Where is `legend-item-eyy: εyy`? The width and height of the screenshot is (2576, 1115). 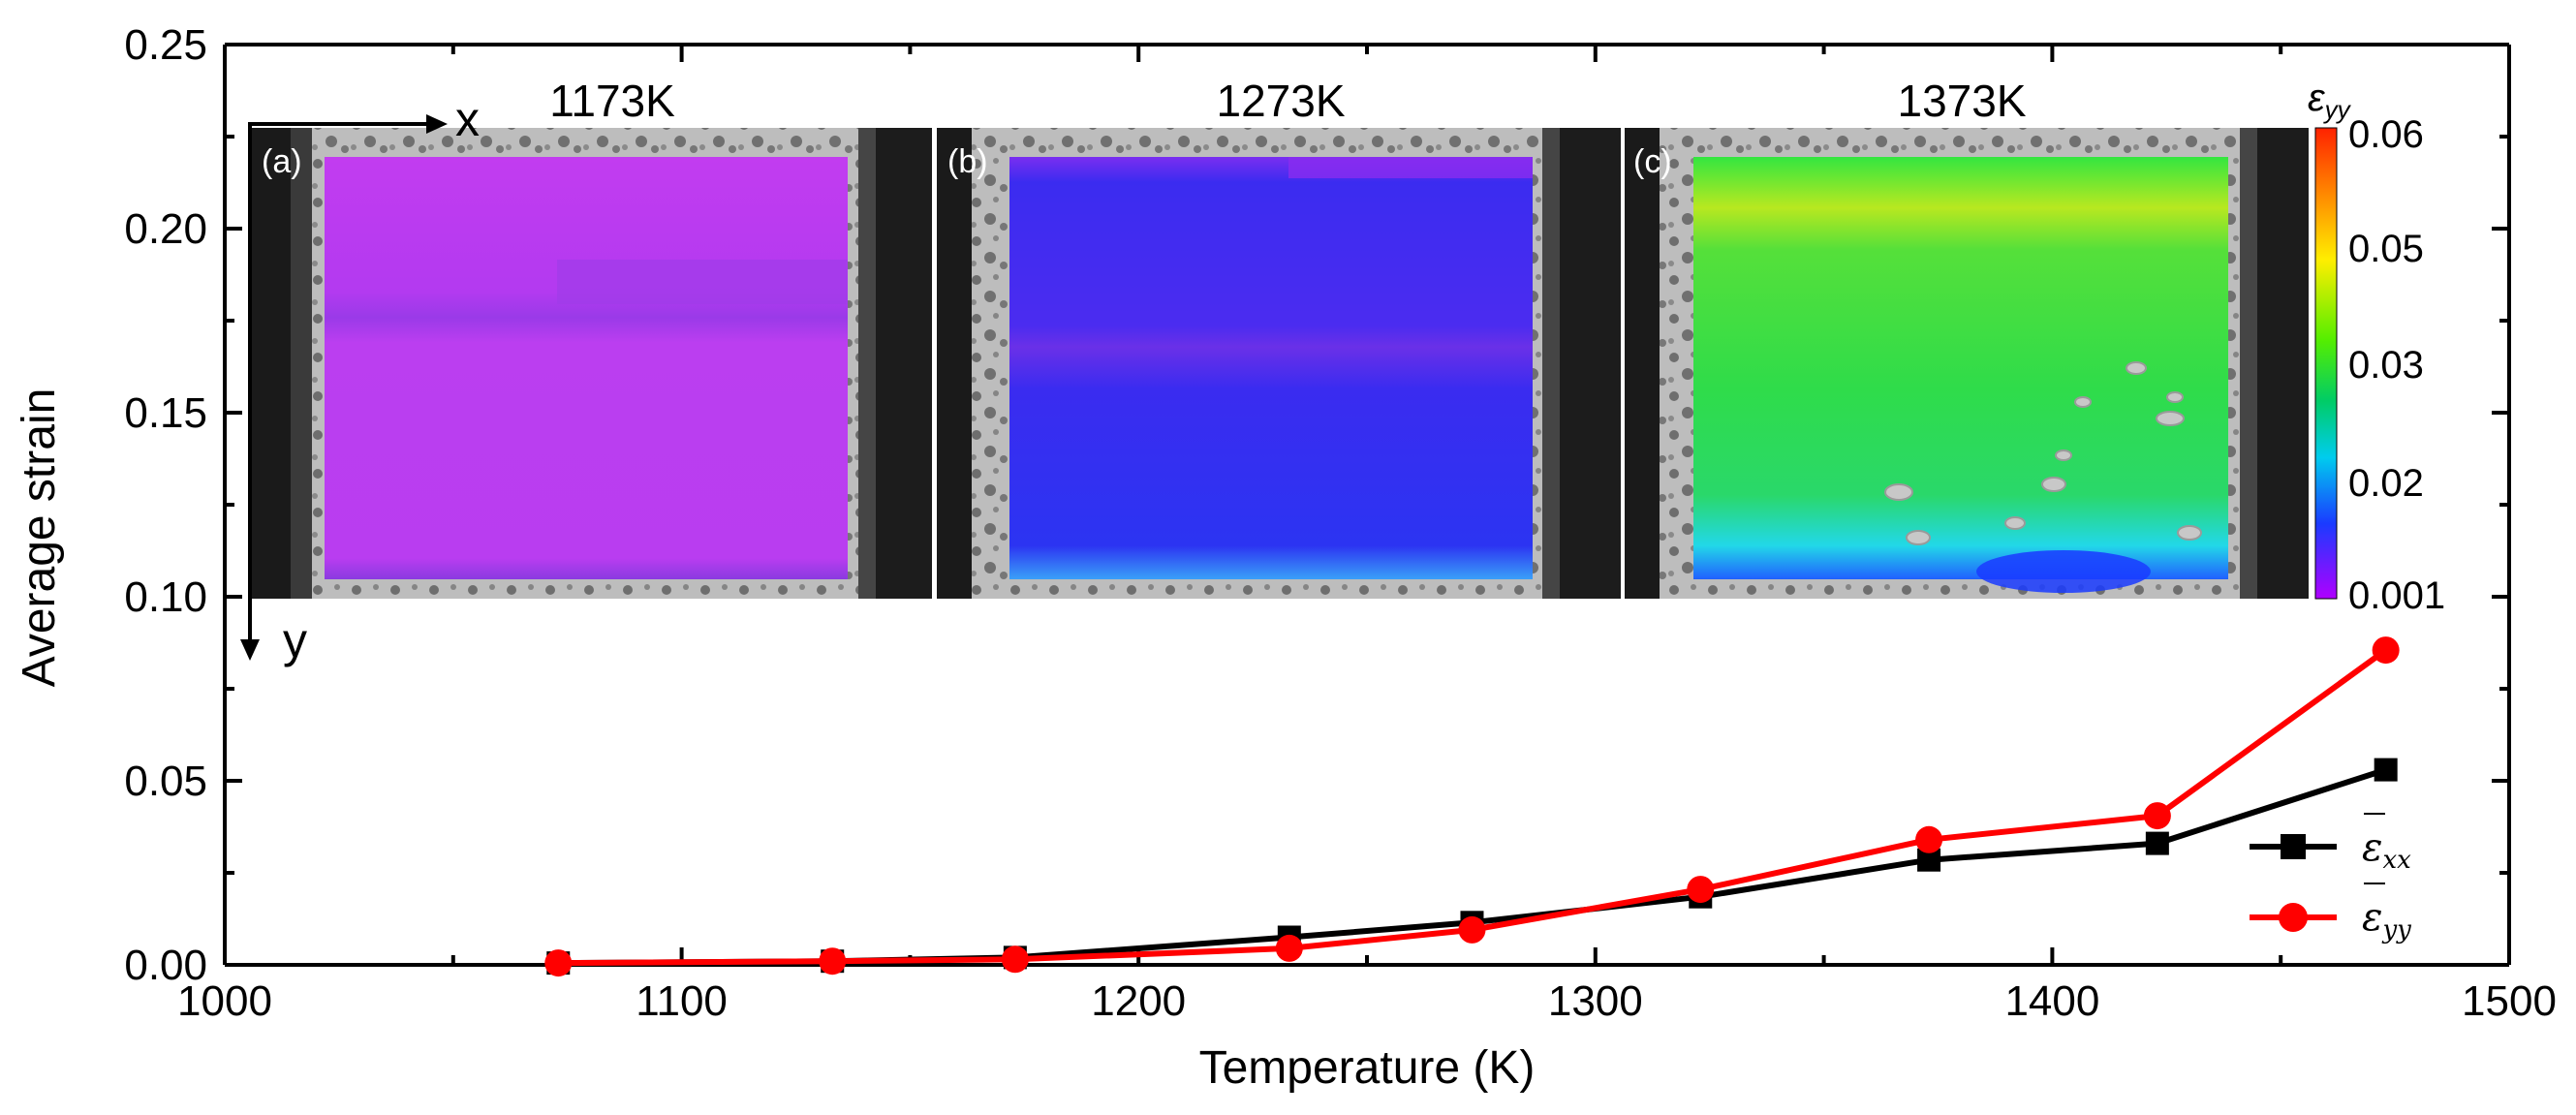 legend-item-eyy: εyy is located at coordinates (2330, 914).